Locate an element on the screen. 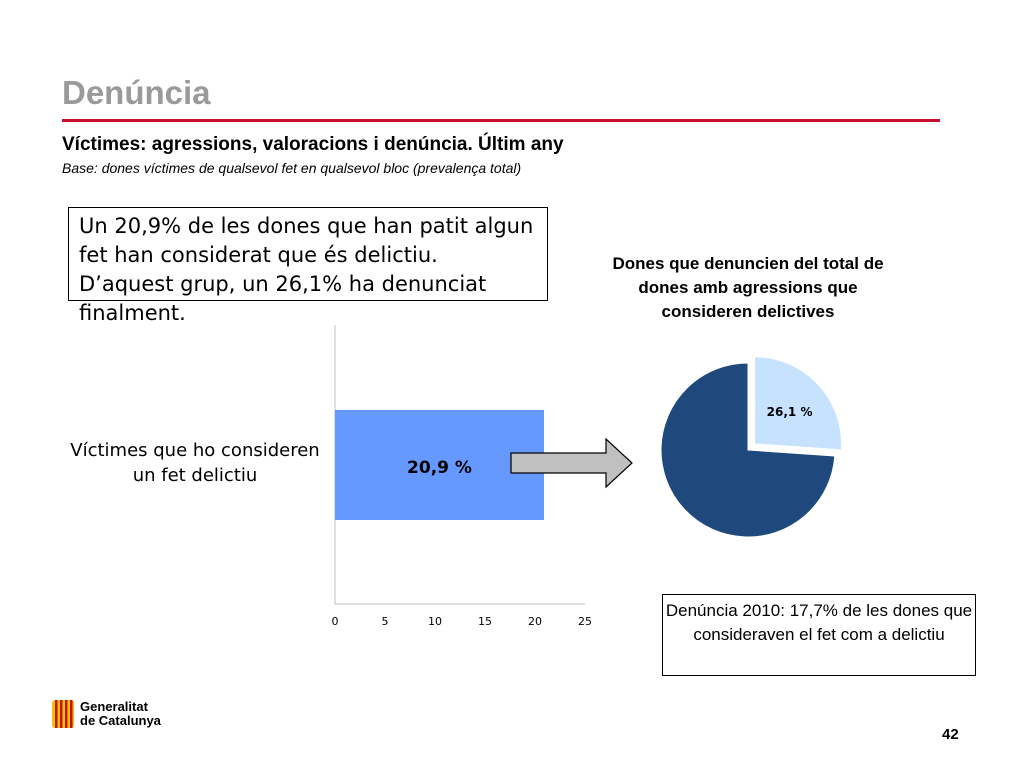 The width and height of the screenshot is (1024, 768). logo-text: Generalitat de Catalunya is located at coordinates (120, 714).